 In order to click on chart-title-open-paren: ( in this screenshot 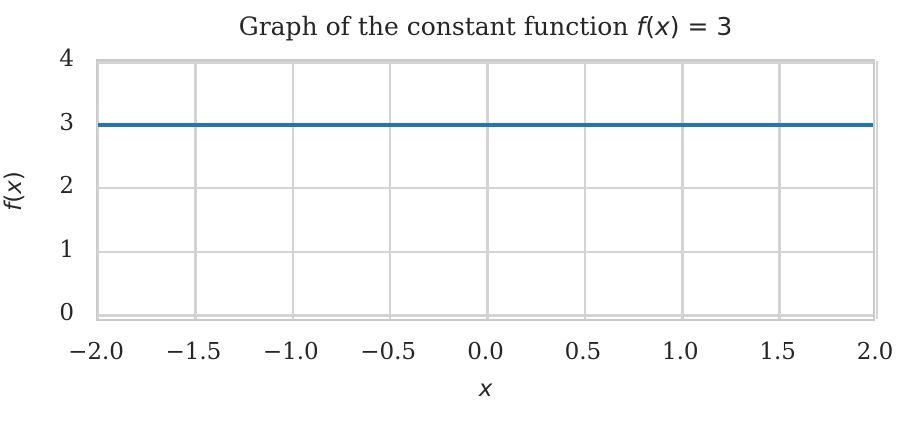, I will do `click(650, 26)`.